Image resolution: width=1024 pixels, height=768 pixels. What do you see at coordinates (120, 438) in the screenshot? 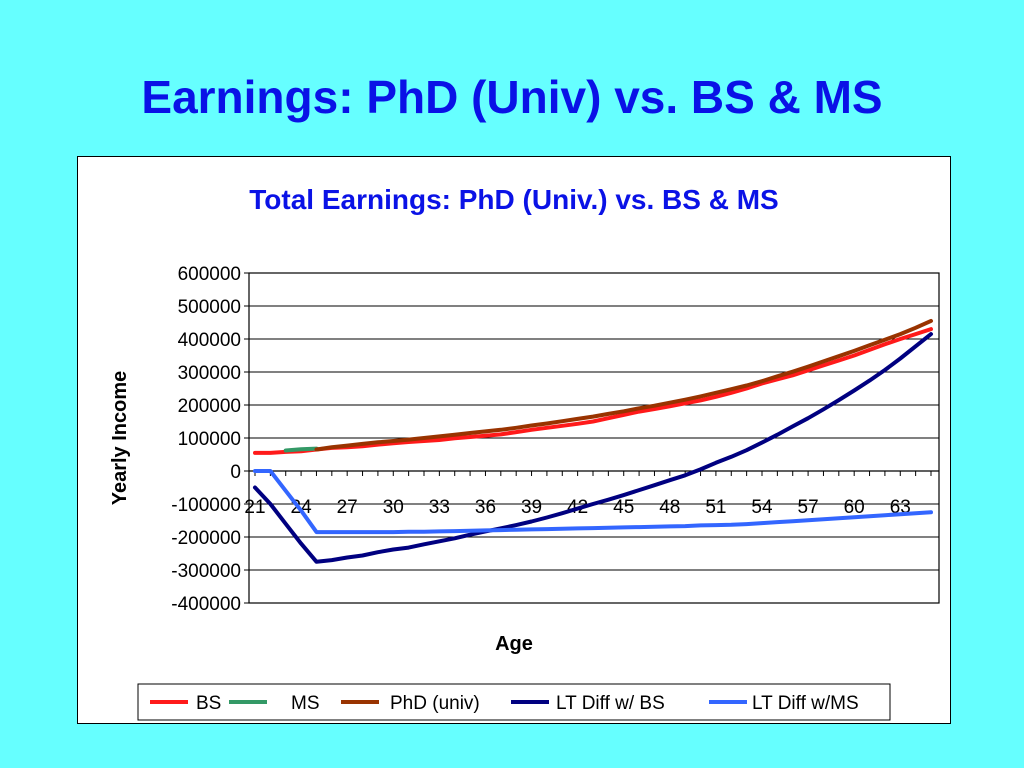
I see `y-axis-title: Yearly Income` at bounding box center [120, 438].